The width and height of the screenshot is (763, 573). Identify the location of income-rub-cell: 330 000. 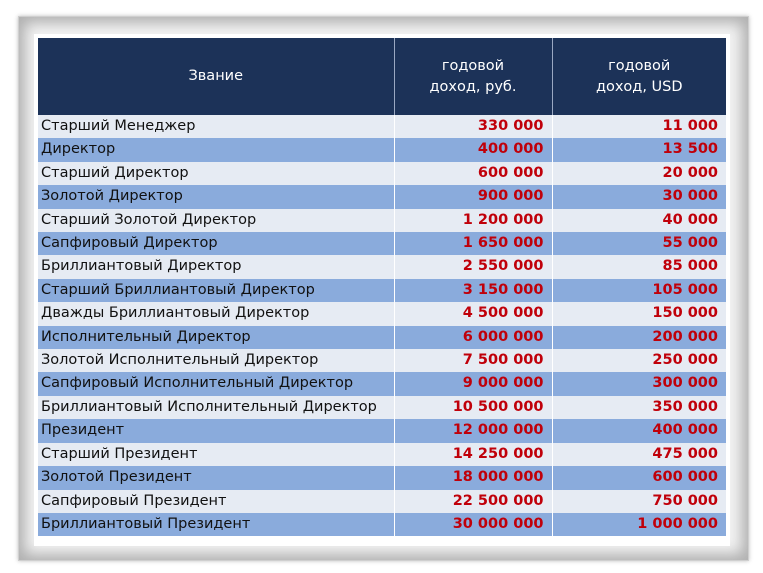
(472, 127).